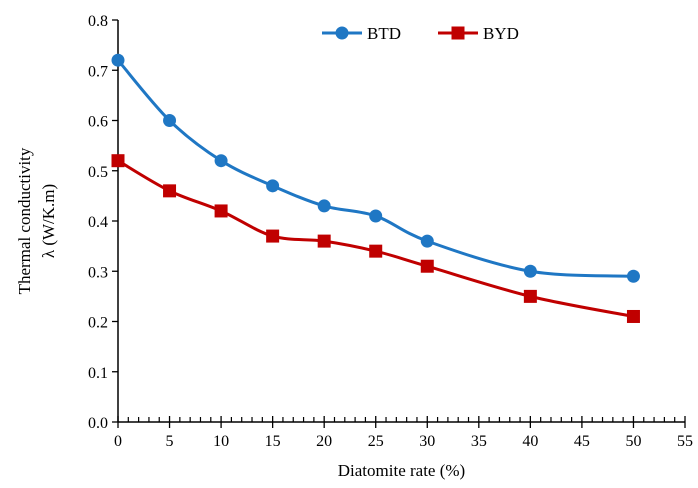 The image size is (698, 488). What do you see at coordinates (427, 441) in the screenshot?
I see `x-tick-label: 30` at bounding box center [427, 441].